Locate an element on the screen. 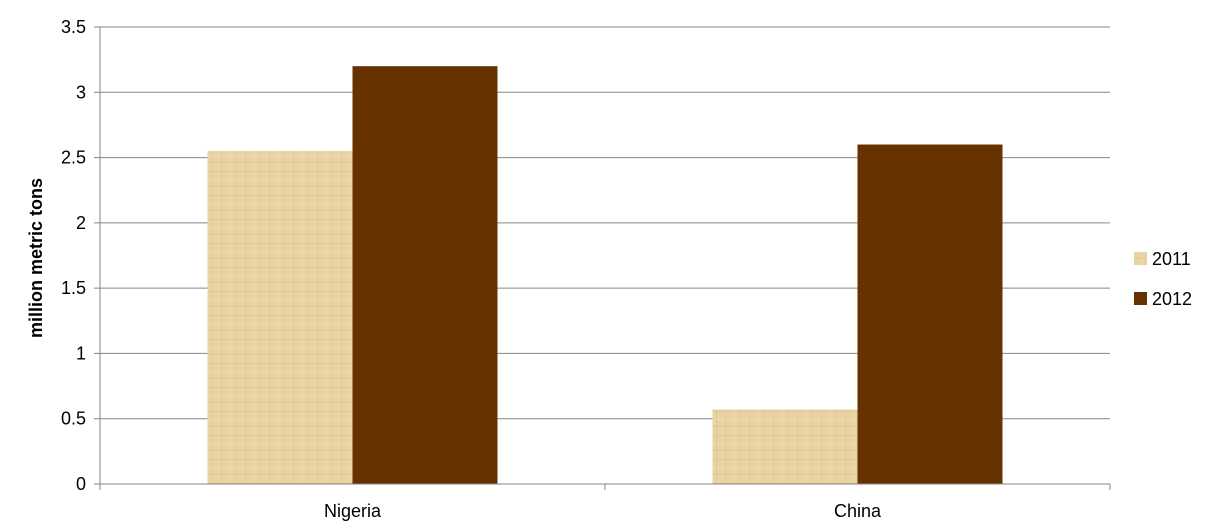 Image resolution: width=1230 pixels, height=532 pixels. y-tick-label: 0.5 is located at coordinates (73, 419).